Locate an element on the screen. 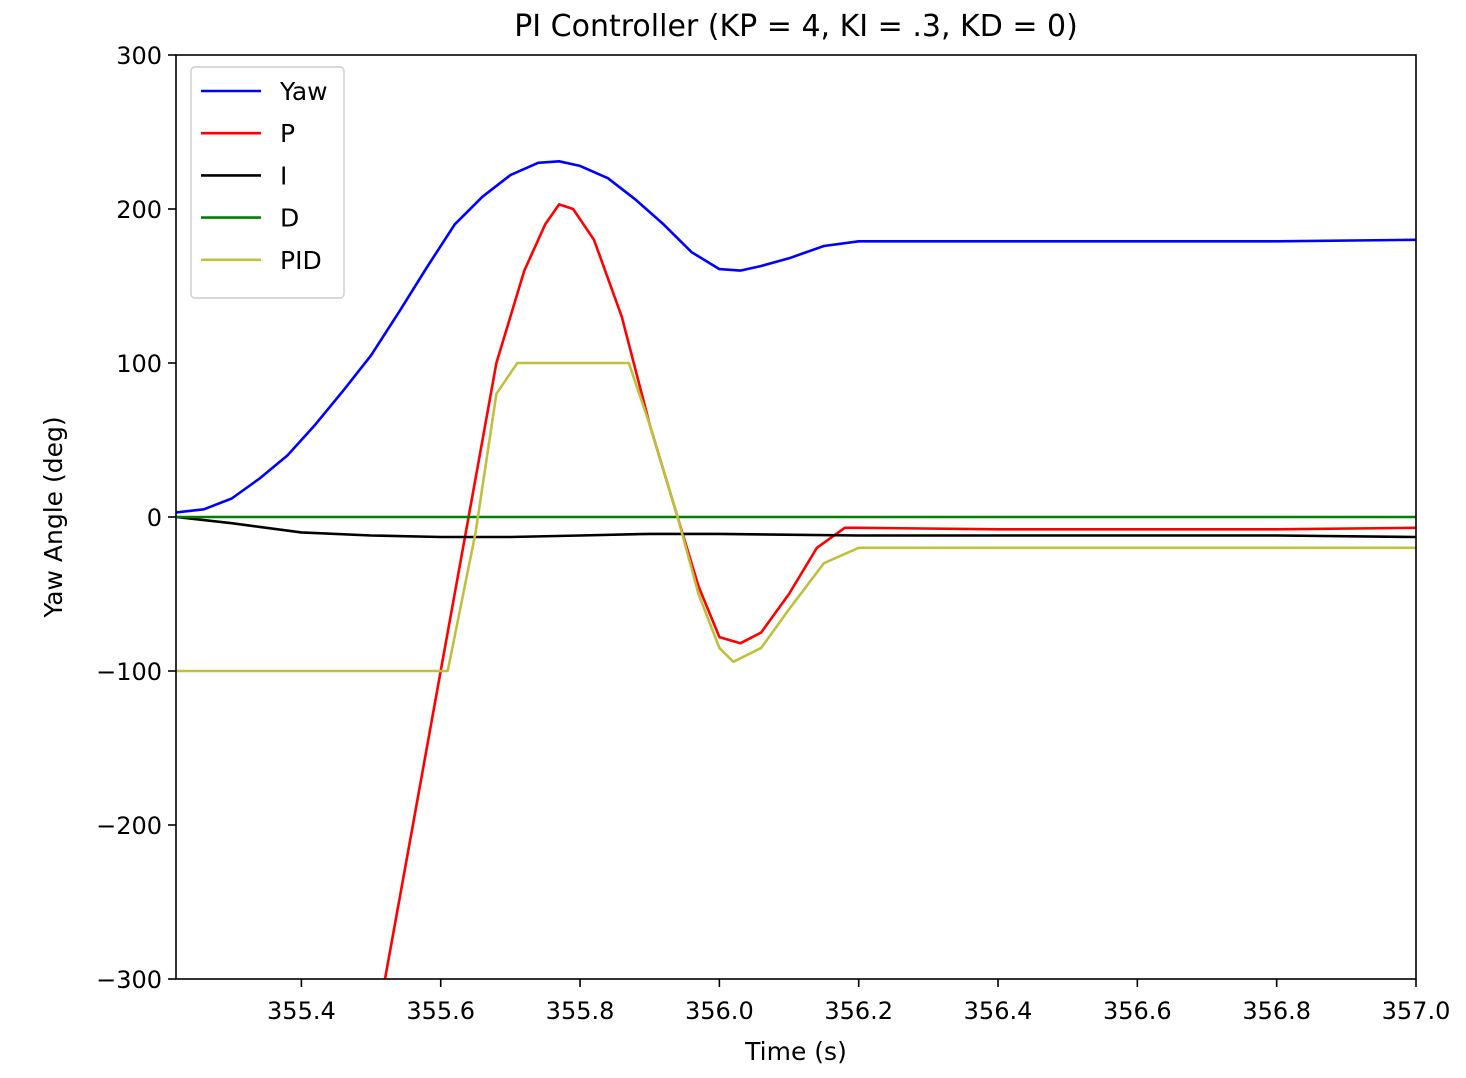 The height and width of the screenshot is (1078, 1466). y-tick-label: −200 is located at coordinates (129, 826).